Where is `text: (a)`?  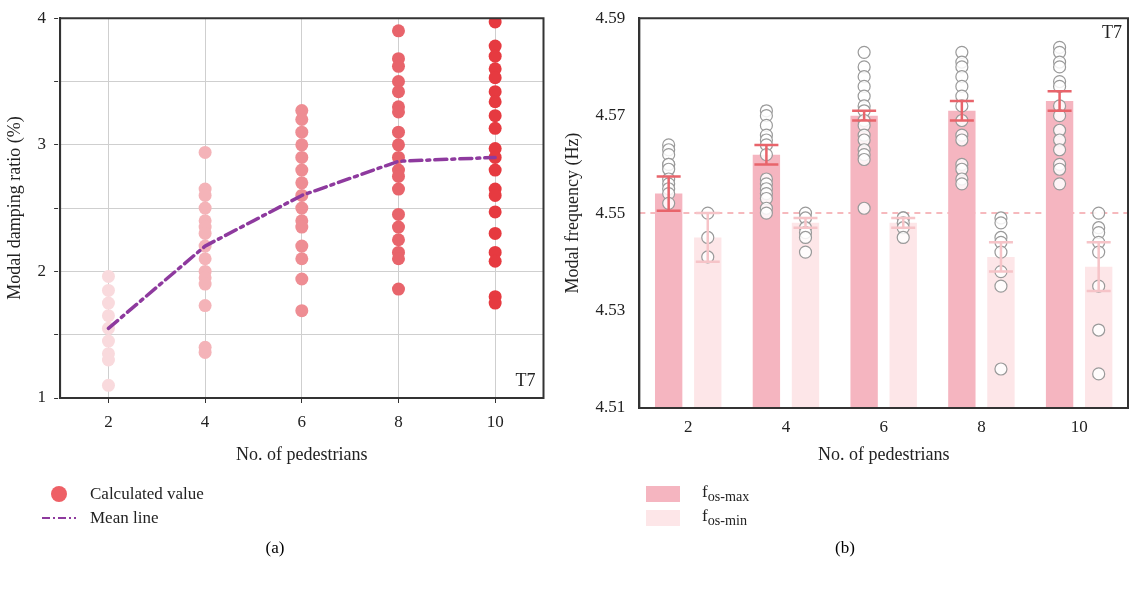
text: (a) is located at coordinates (275, 548).